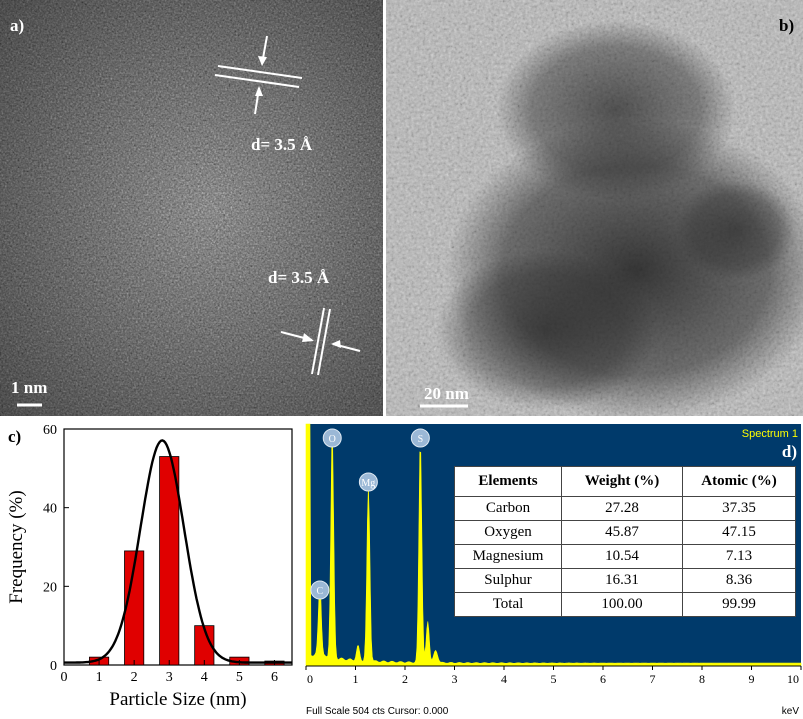 This screenshot has height=719, width=803. I want to click on peak-label: S, so click(421, 439).